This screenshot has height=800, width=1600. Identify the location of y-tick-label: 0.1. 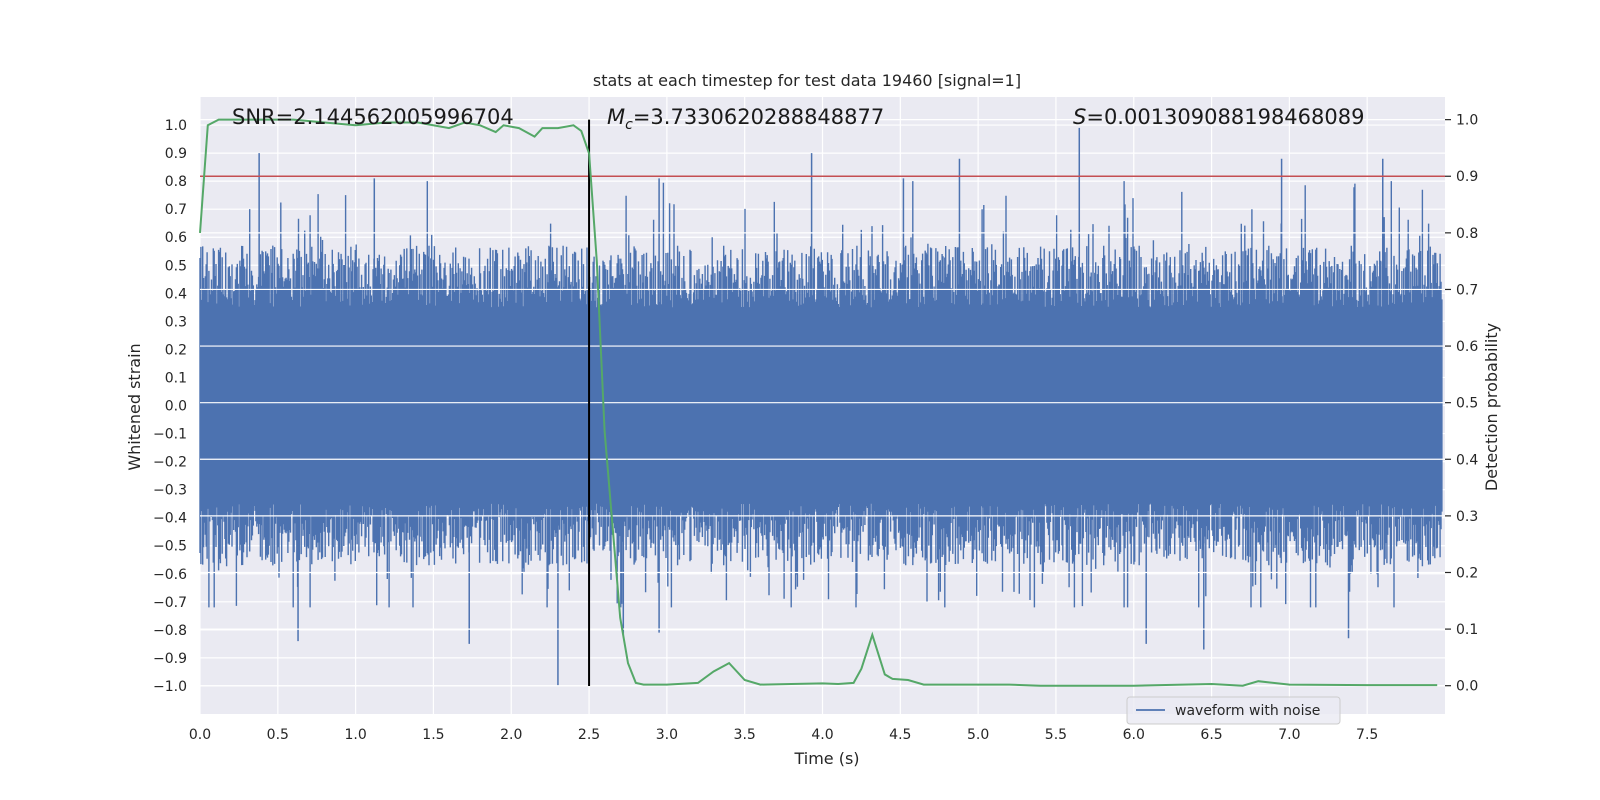
(176, 378).